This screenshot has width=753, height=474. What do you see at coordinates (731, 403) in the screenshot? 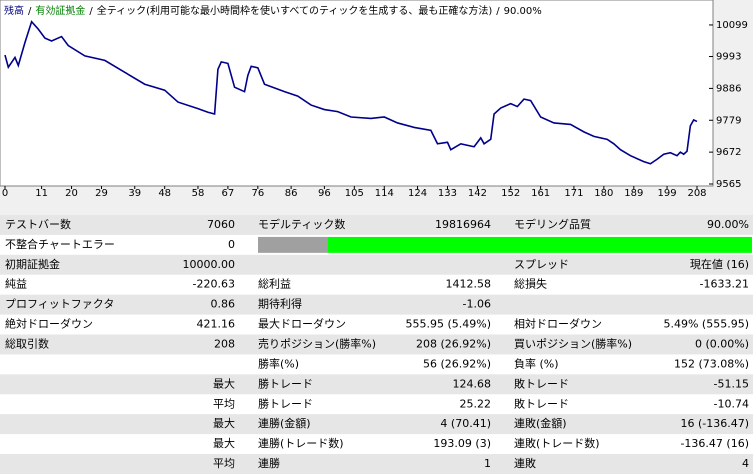
I see `cell-value: -10.74` at bounding box center [731, 403].